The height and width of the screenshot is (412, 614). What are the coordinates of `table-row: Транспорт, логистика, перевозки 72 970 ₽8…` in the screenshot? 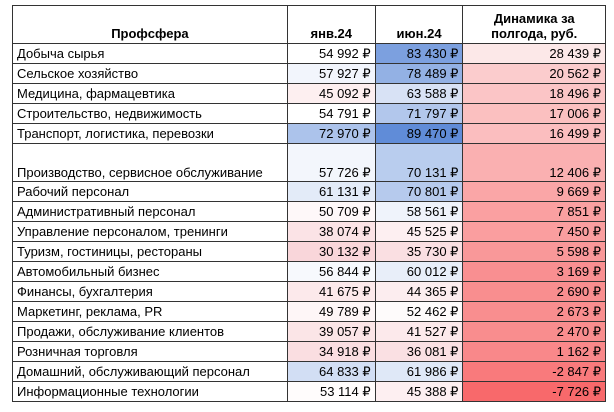 It's located at (309, 133).